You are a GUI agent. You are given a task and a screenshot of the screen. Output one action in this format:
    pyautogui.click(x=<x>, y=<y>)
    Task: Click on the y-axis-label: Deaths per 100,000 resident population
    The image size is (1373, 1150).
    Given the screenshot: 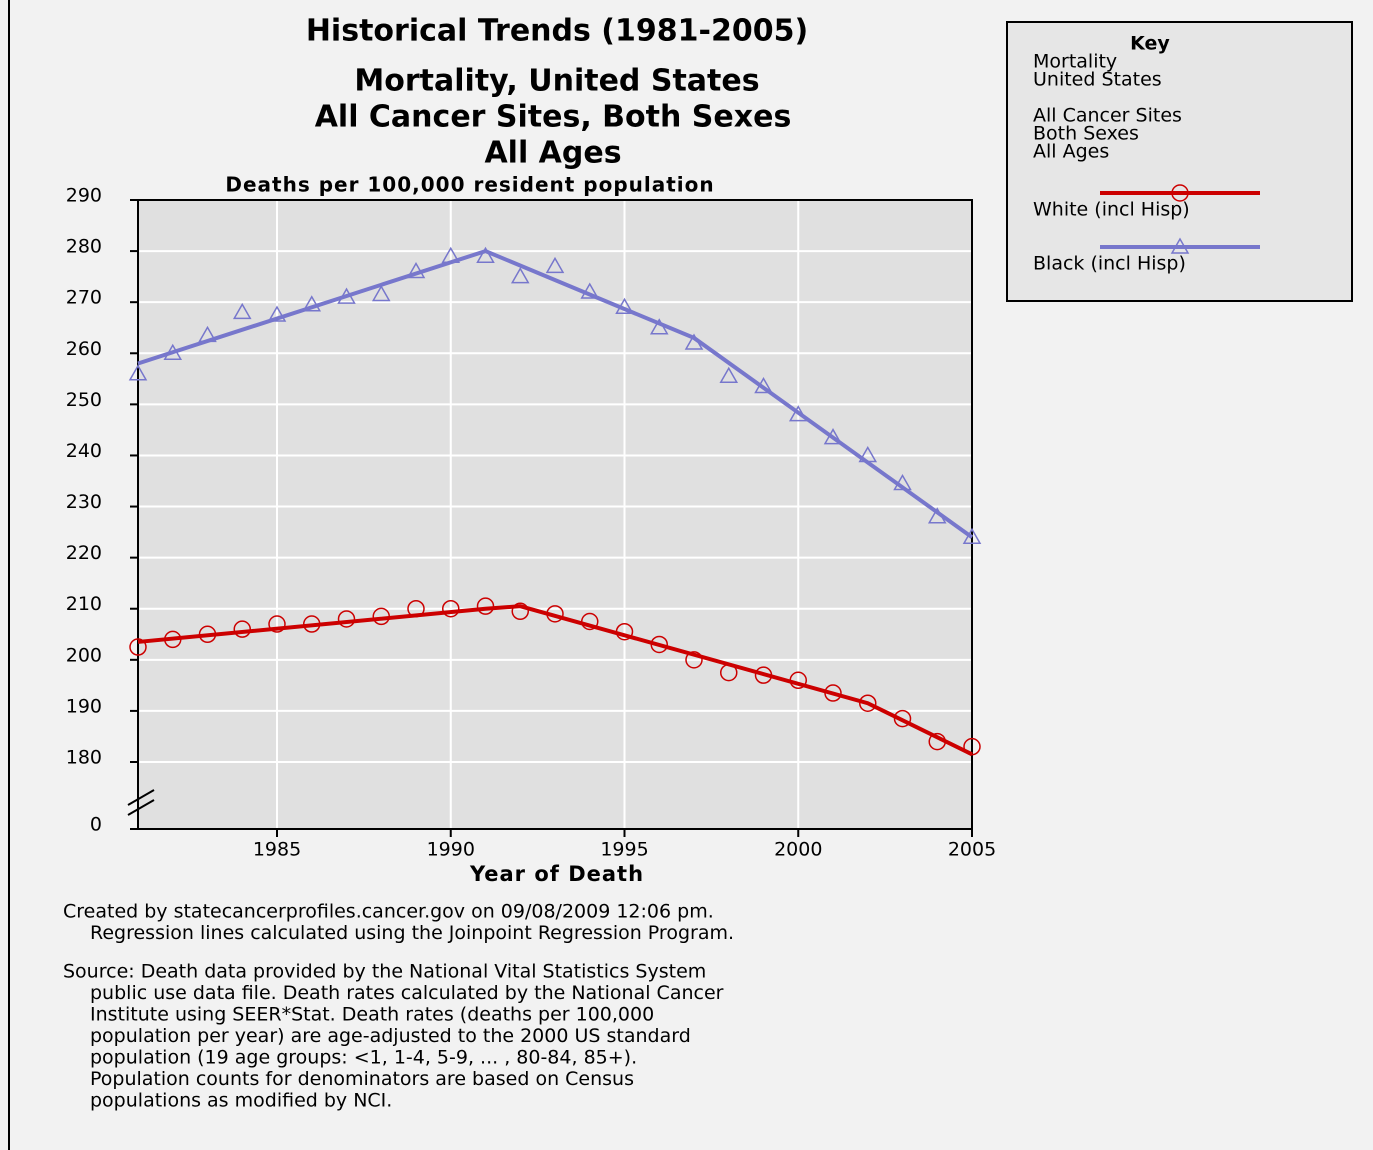 What is the action you would take?
    pyautogui.click(x=469, y=185)
    